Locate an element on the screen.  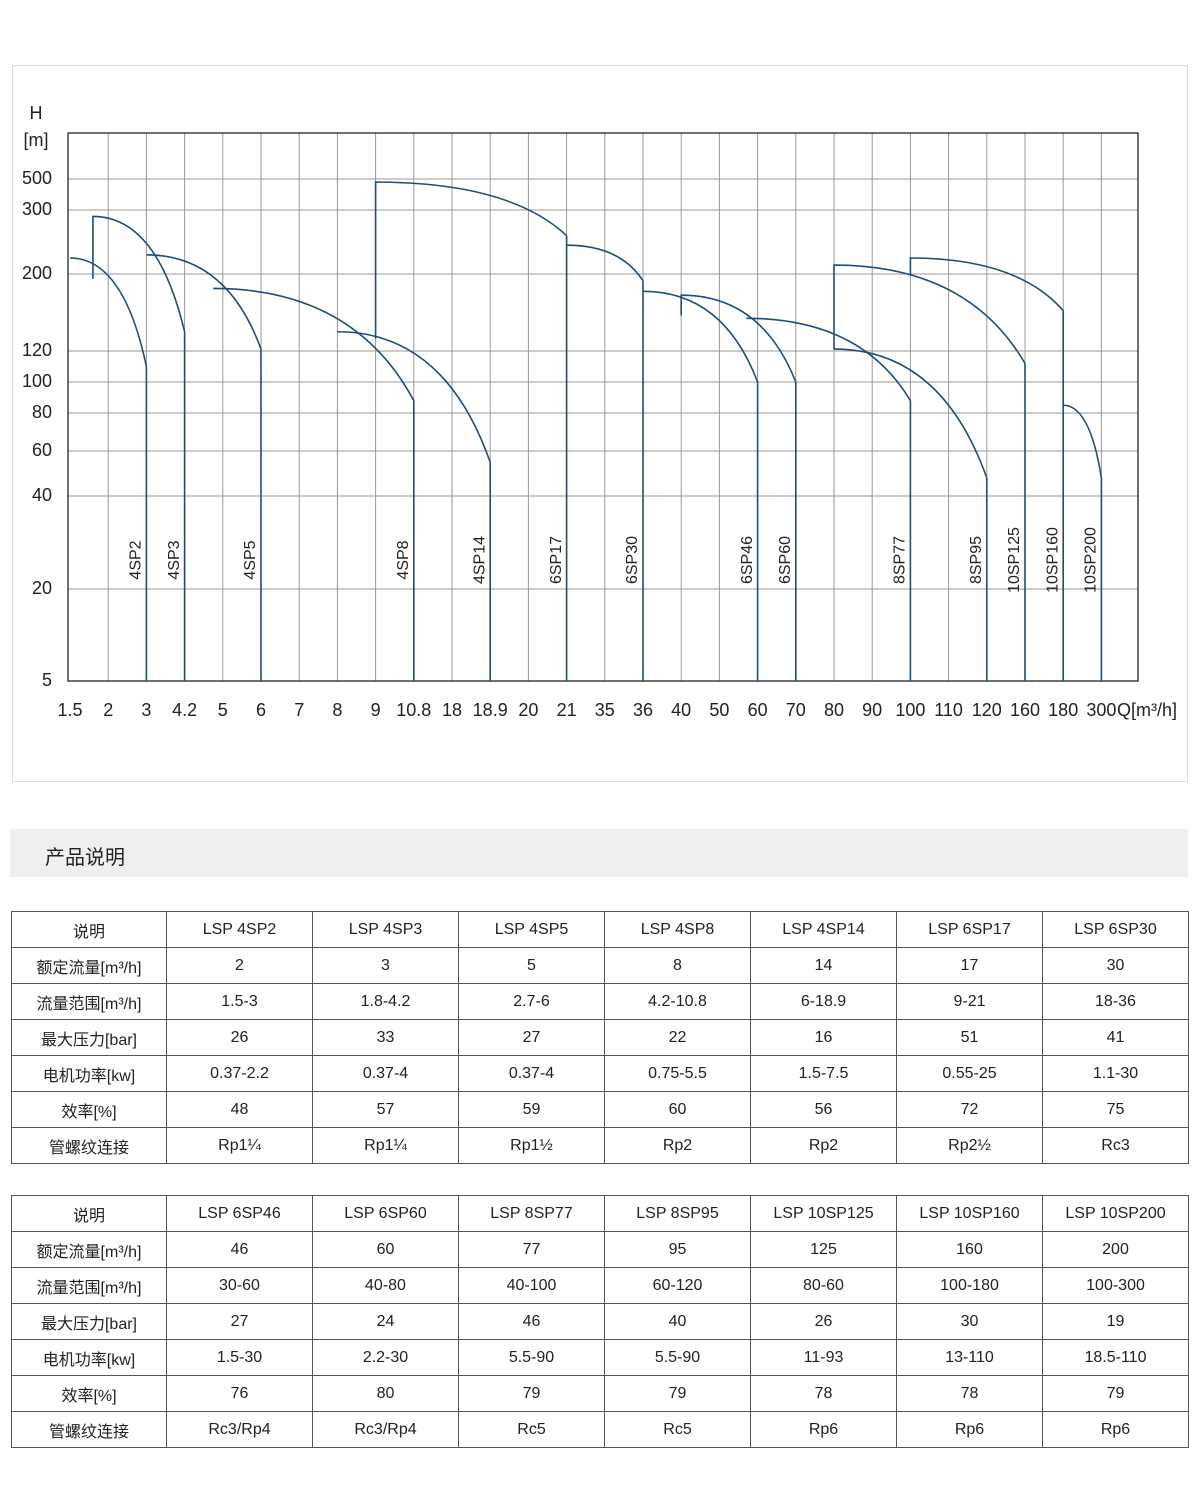
x-tick-label: 300 is located at coordinates (1101, 710).